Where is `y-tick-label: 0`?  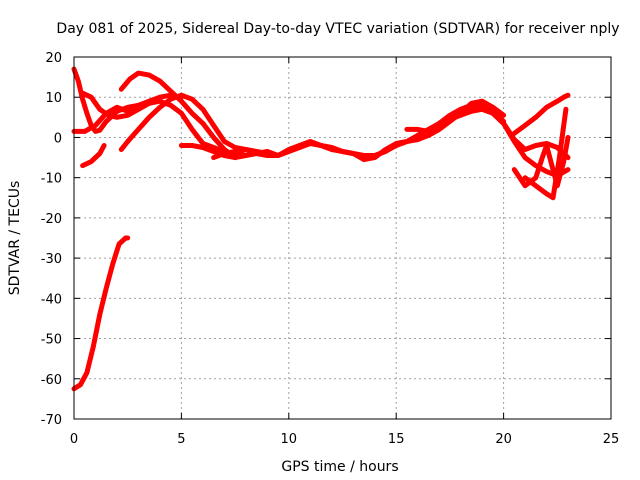 y-tick-label: 0 is located at coordinates (58, 138).